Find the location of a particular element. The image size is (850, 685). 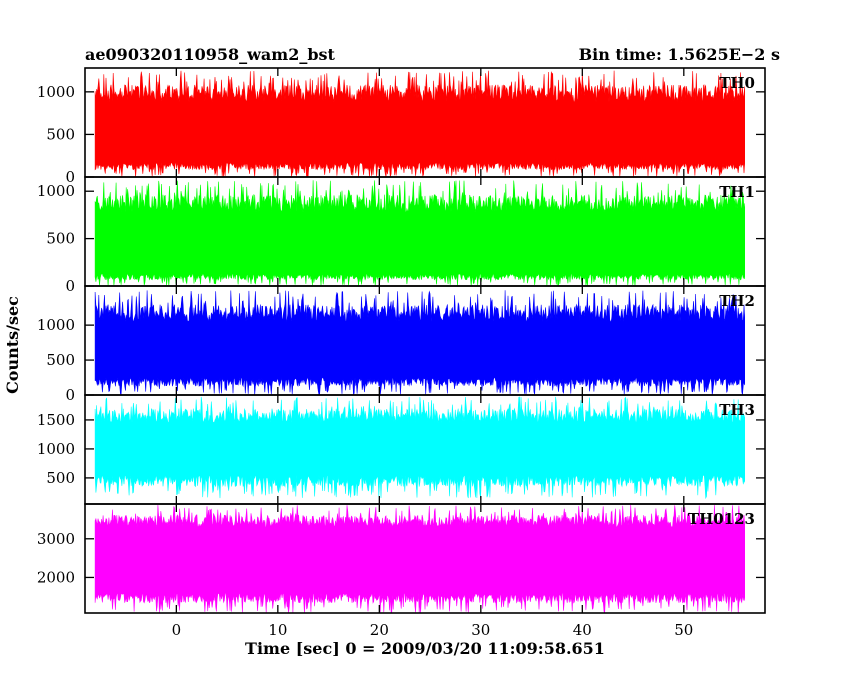

series-th0 is located at coordinates (419, 123).